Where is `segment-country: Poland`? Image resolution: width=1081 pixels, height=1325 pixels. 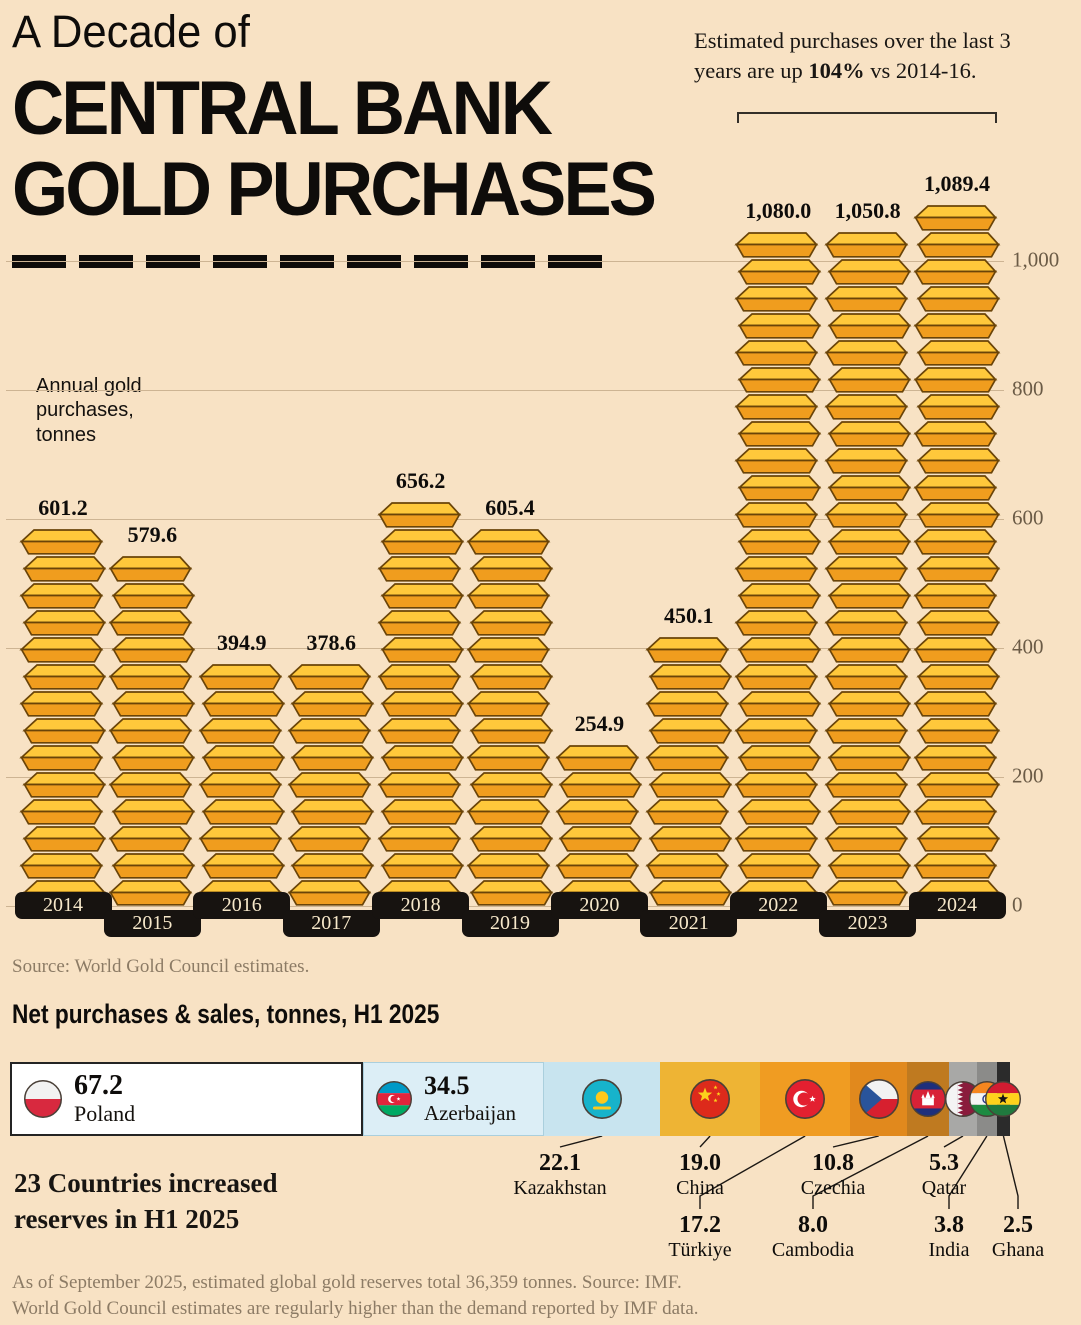
segment-country: Poland is located at coordinates (105, 1114).